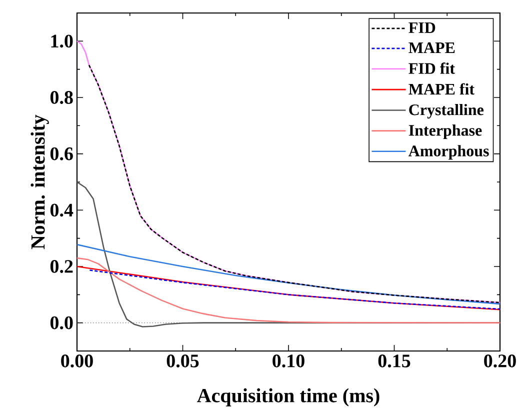  Describe the element at coordinates (288, 361) in the screenshot. I see `x-tick-label: 0.10` at that location.